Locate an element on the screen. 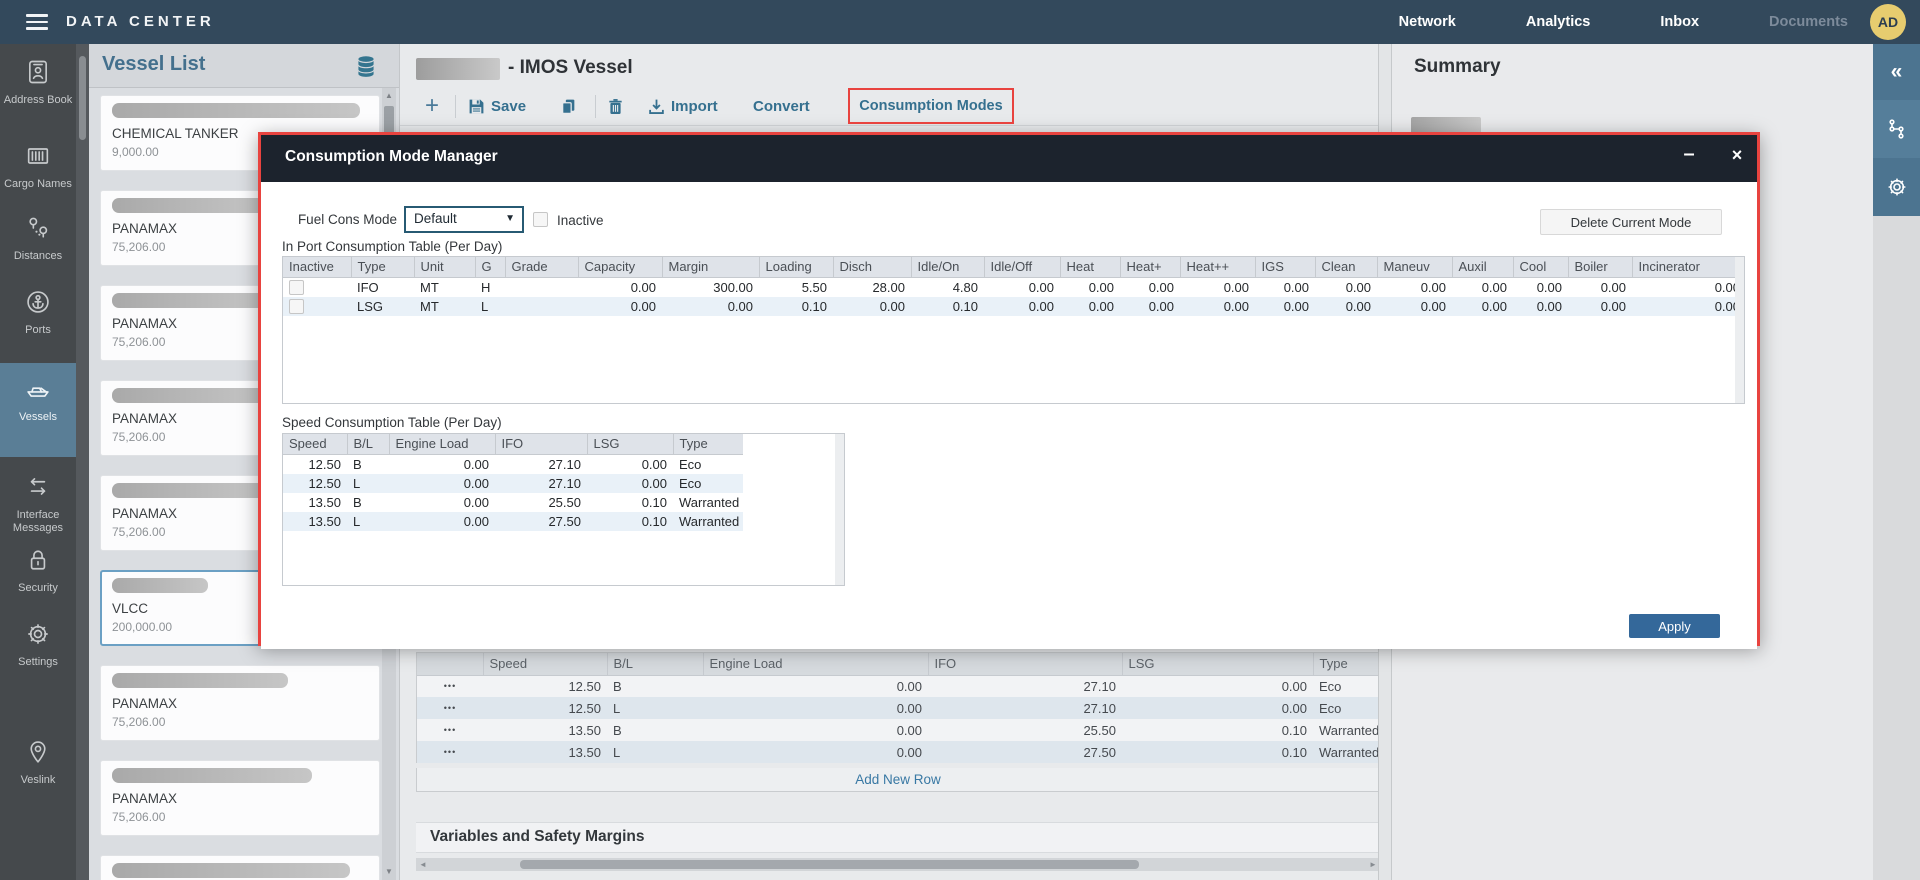 Image resolution: width=1920 pixels, height=880 pixels. nav-inbox: Inbox is located at coordinates (1680, 22).